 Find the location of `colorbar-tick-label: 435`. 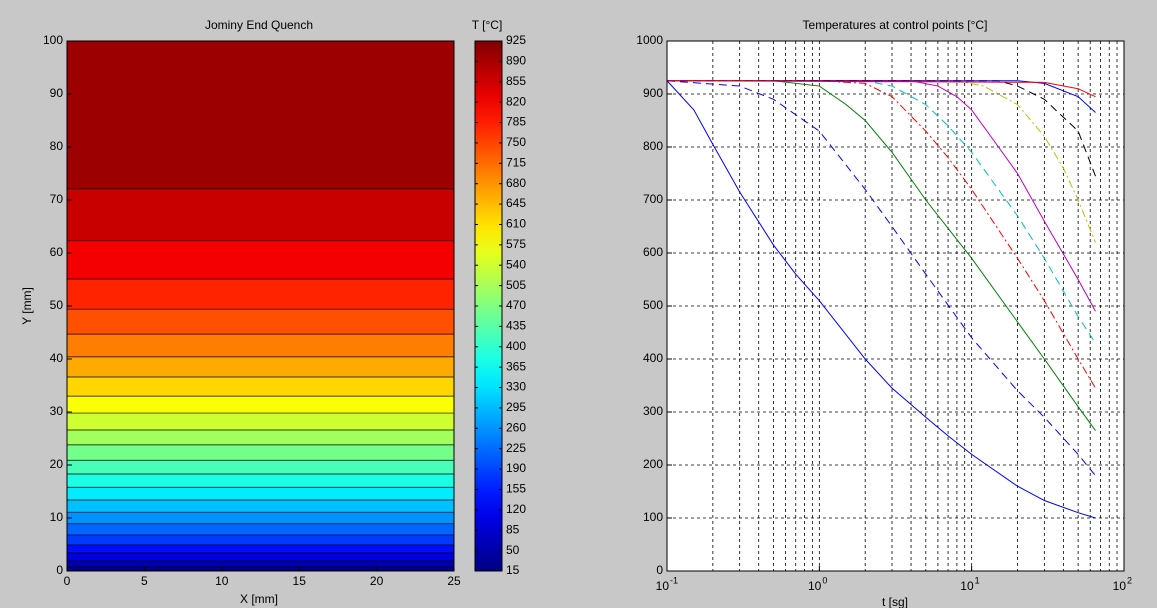

colorbar-tick-label: 435 is located at coordinates (516, 326).